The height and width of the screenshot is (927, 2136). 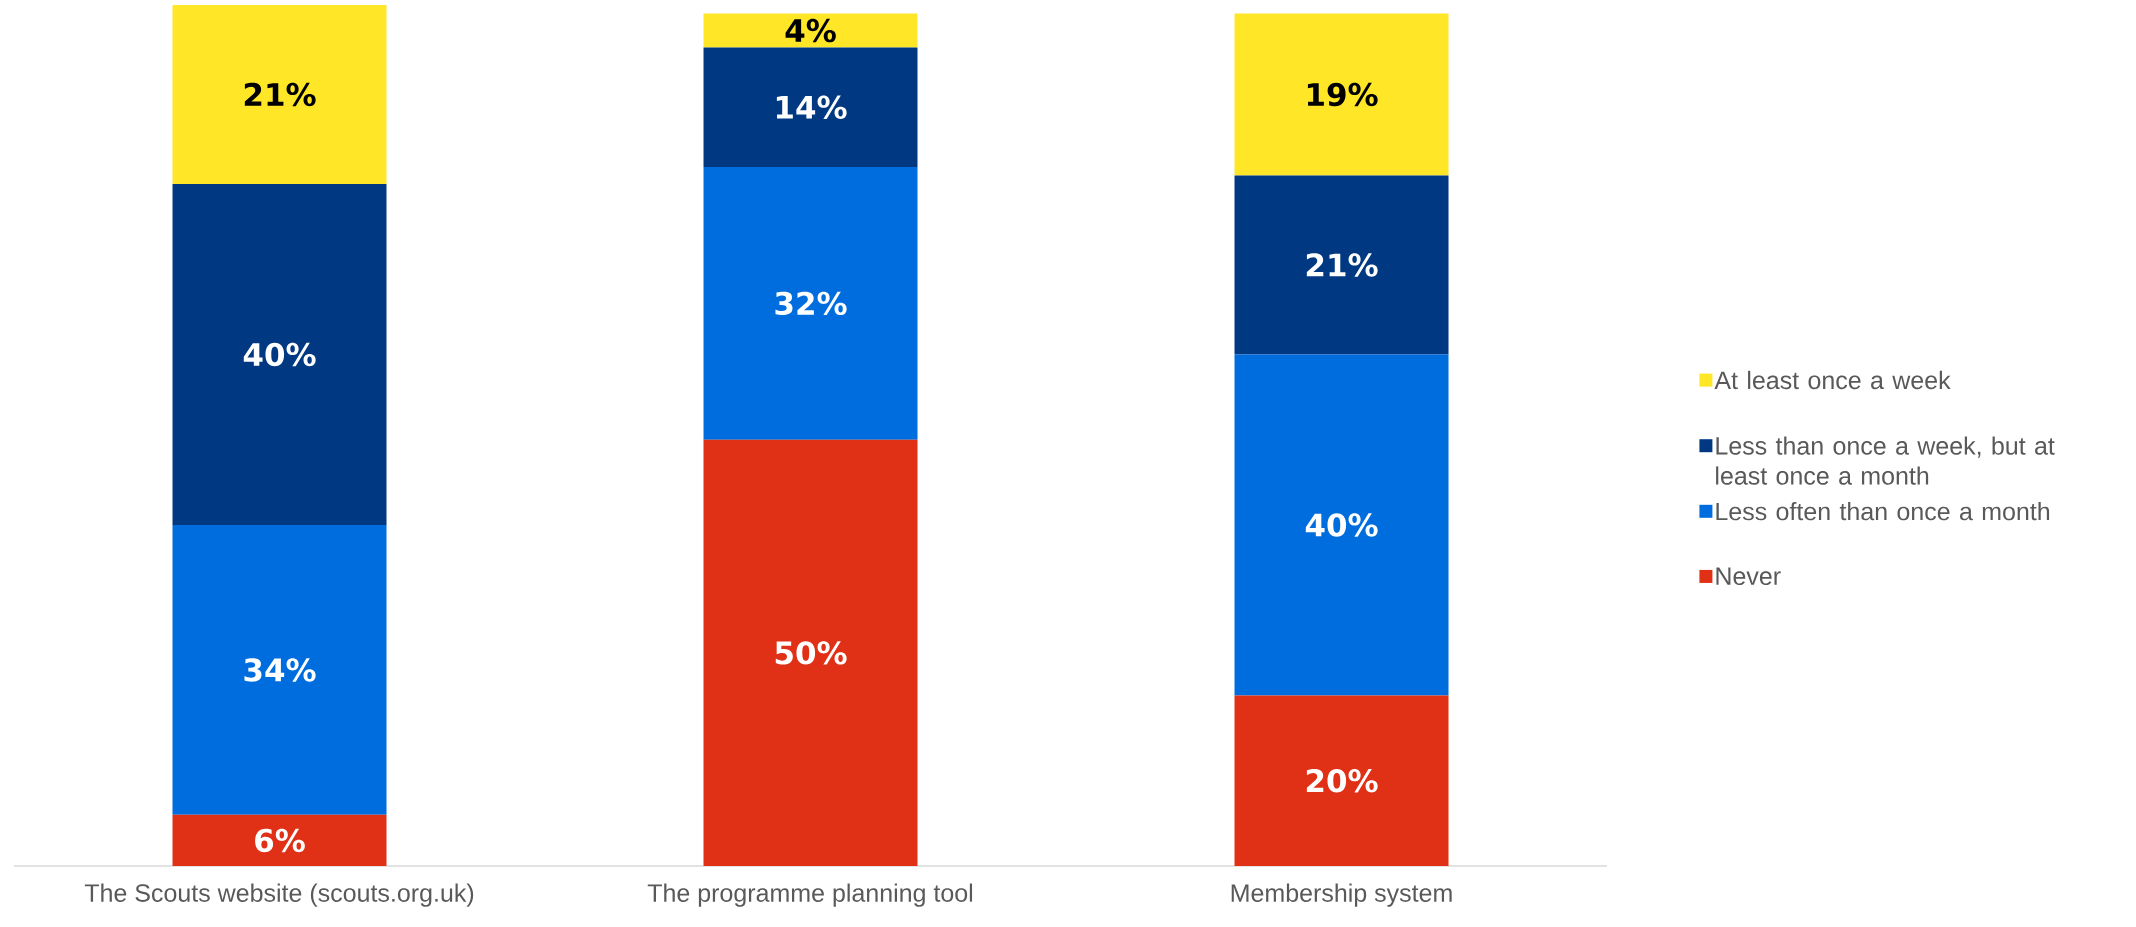 I want to click on legend-label: Never, so click(x=1748, y=576).